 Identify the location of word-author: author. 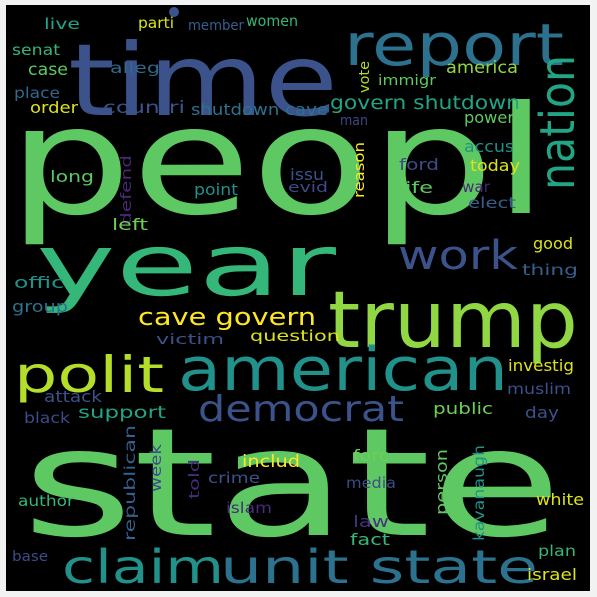
(46, 501).